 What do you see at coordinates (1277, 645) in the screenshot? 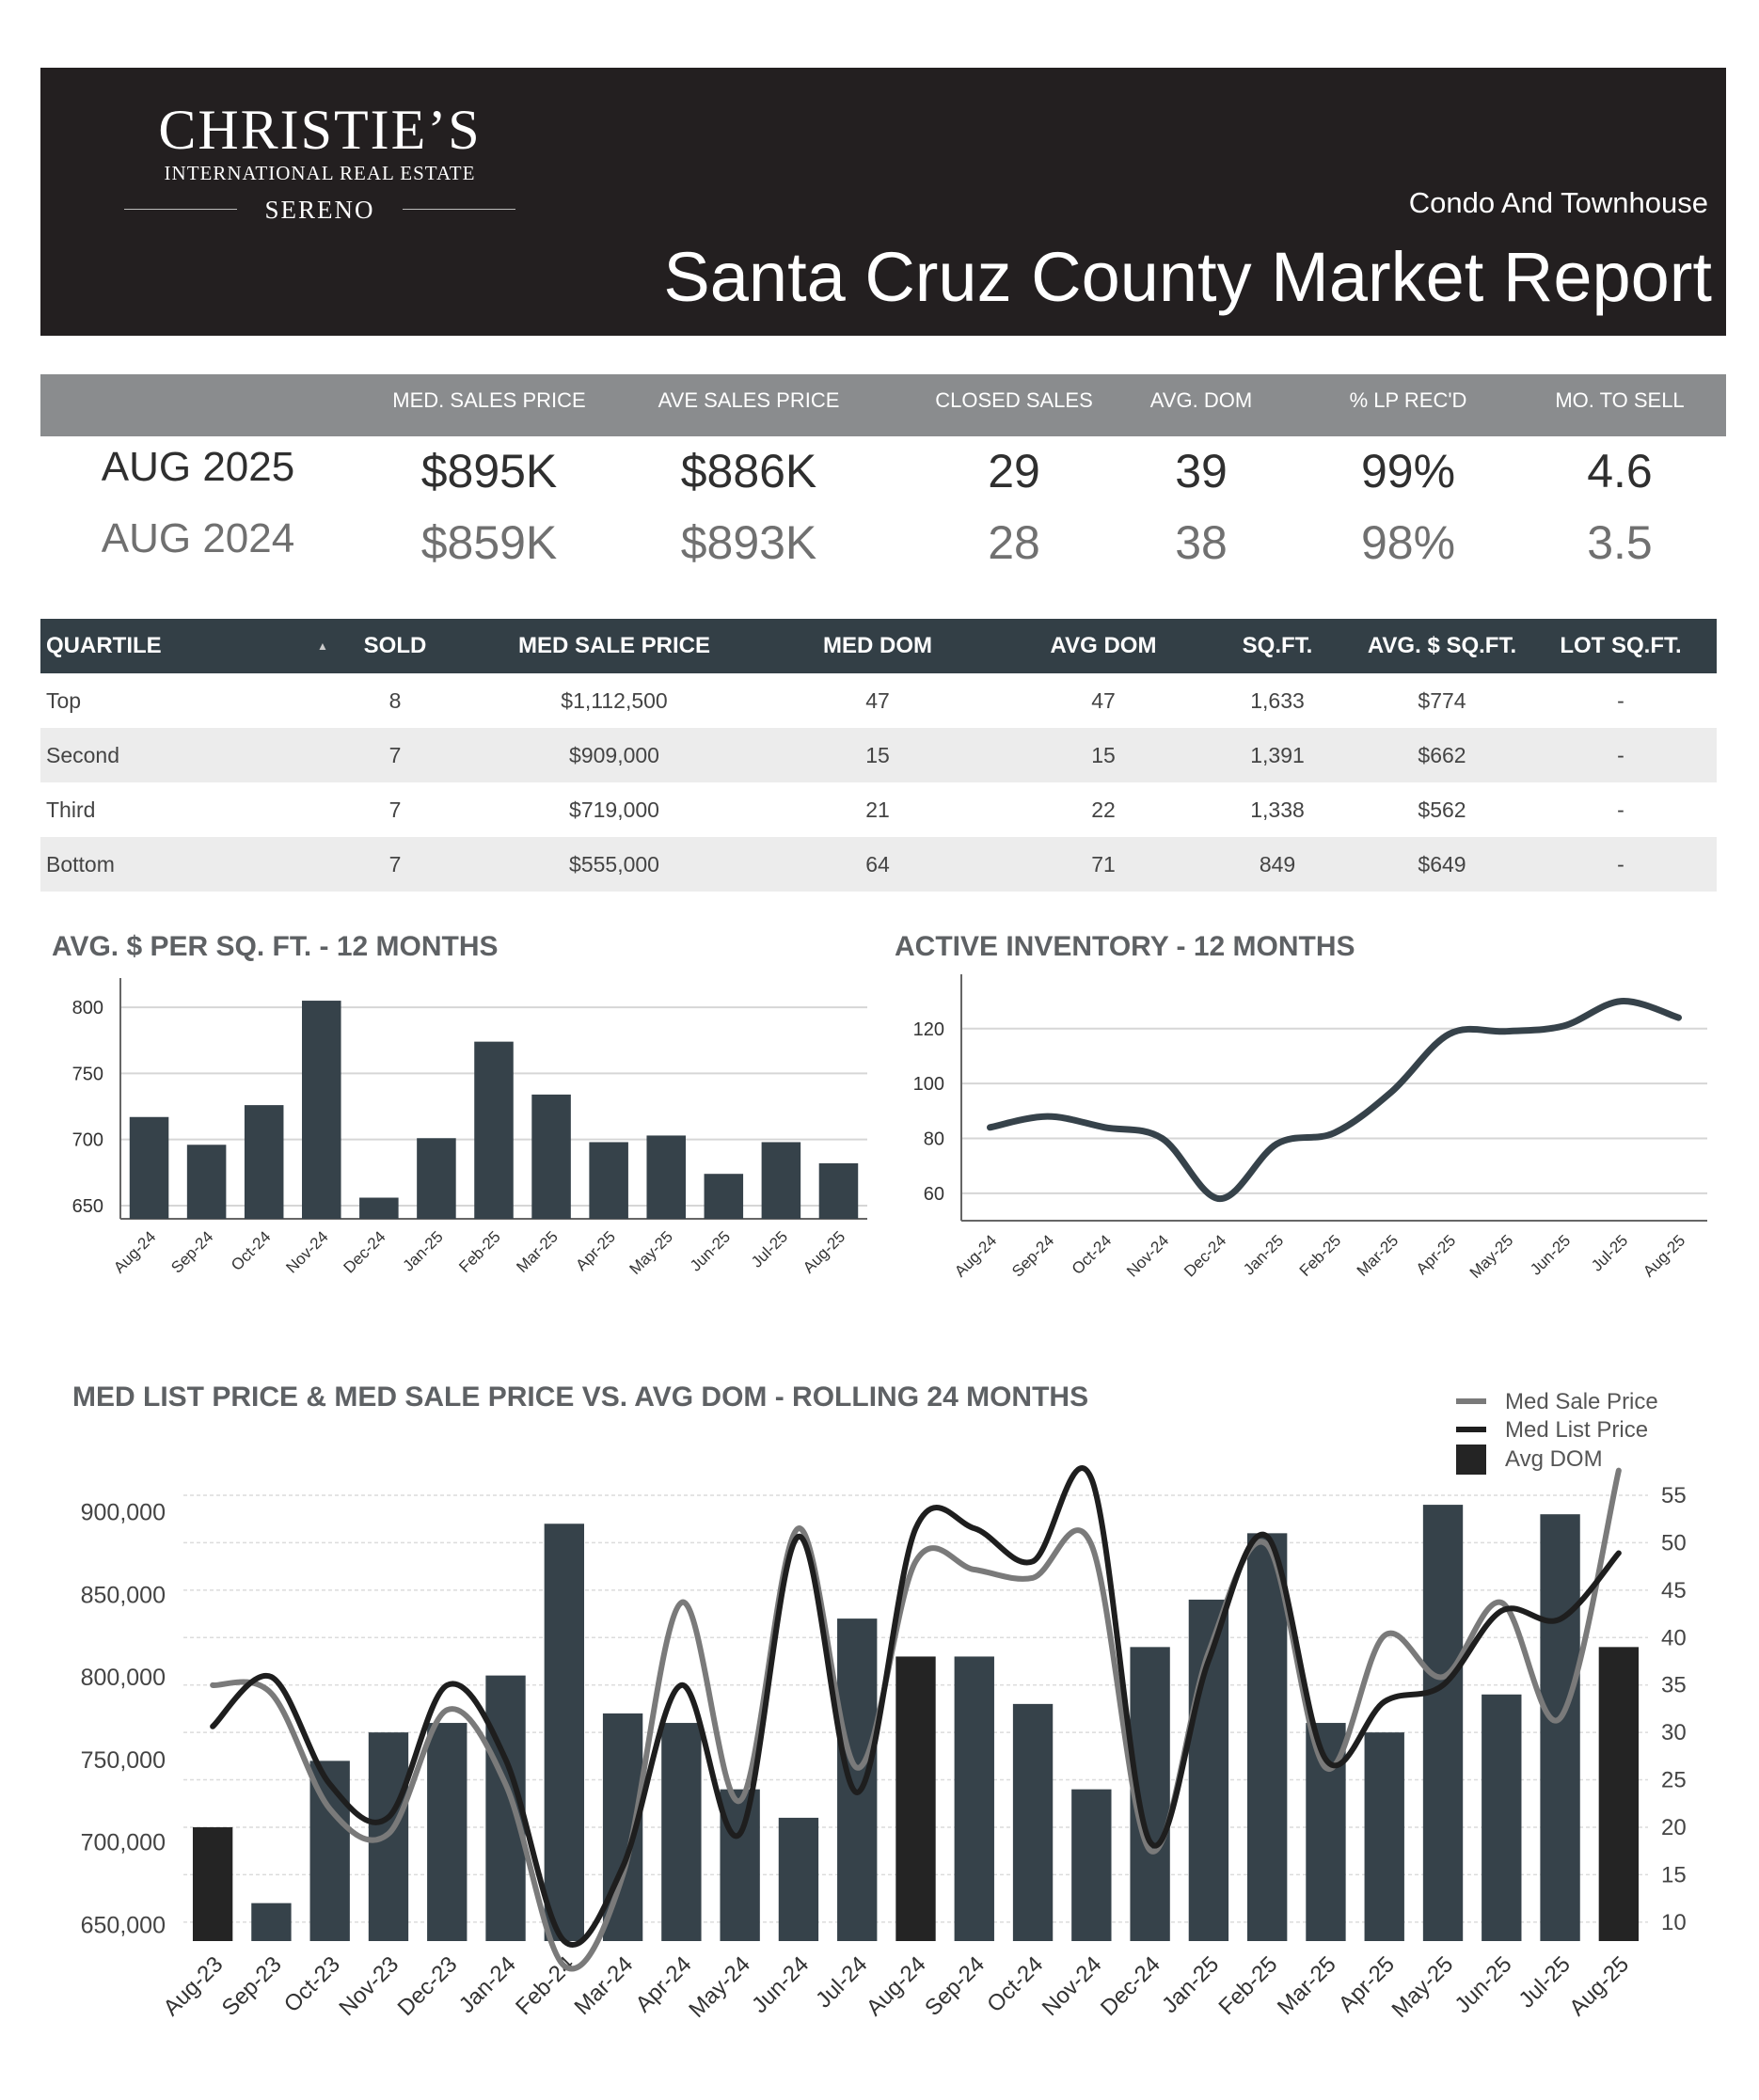
I see `col-header-sqft: SQ.FT.` at bounding box center [1277, 645].